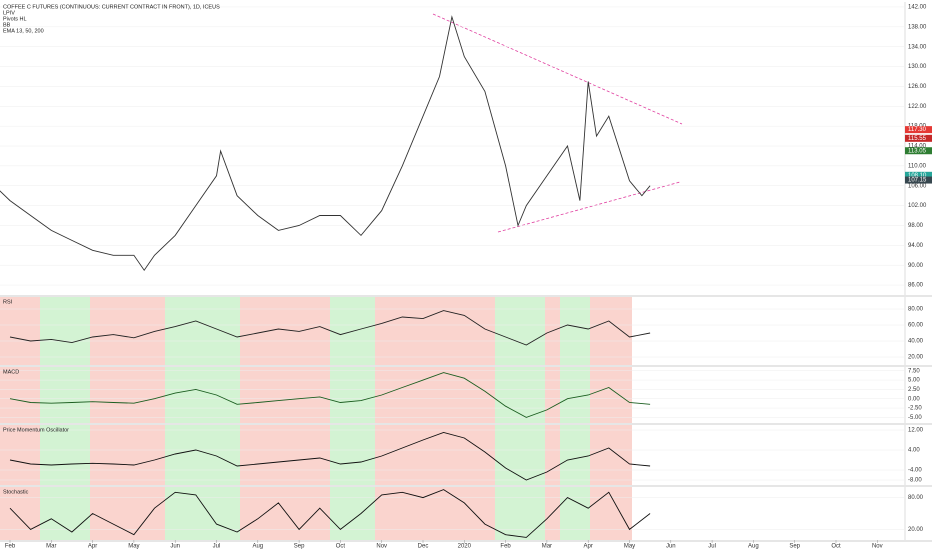 This screenshot has width=932, height=550. I want to click on y-tick-label: 138.00, so click(917, 27).